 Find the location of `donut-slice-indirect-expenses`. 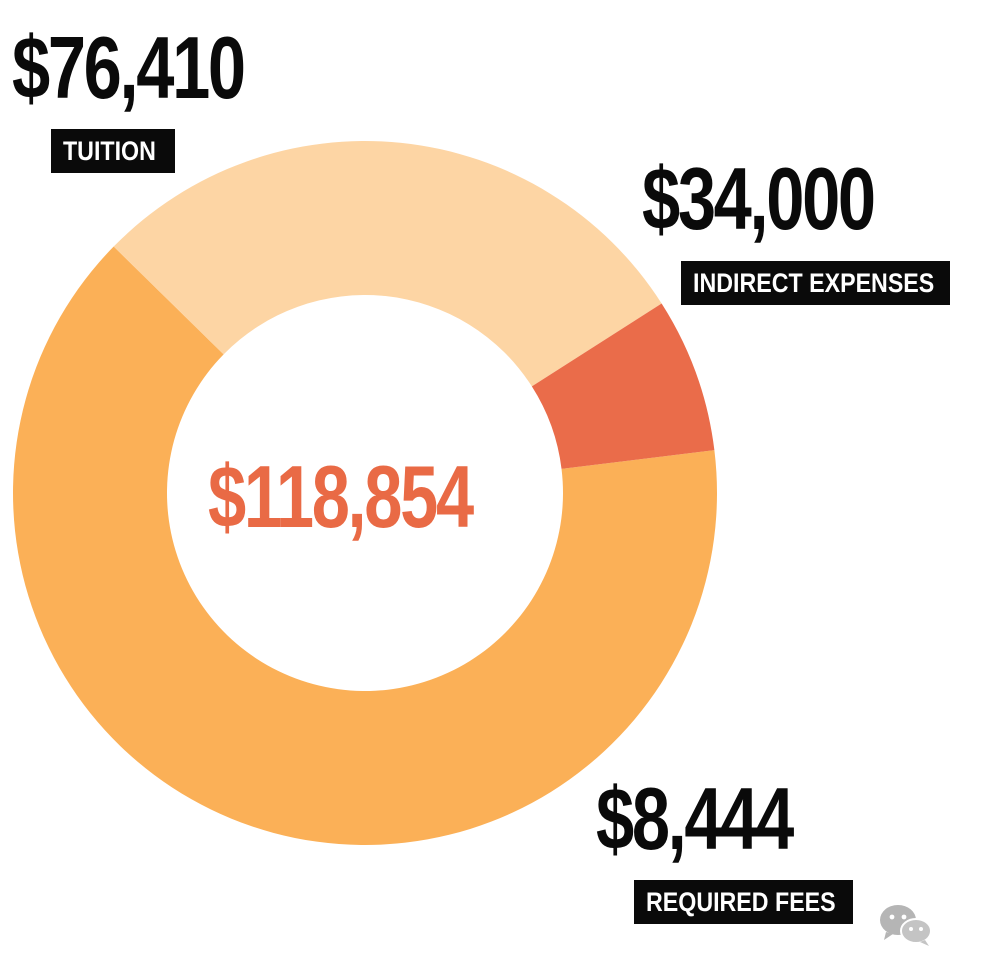

donut-slice-indirect-expenses is located at coordinates (387, 263).